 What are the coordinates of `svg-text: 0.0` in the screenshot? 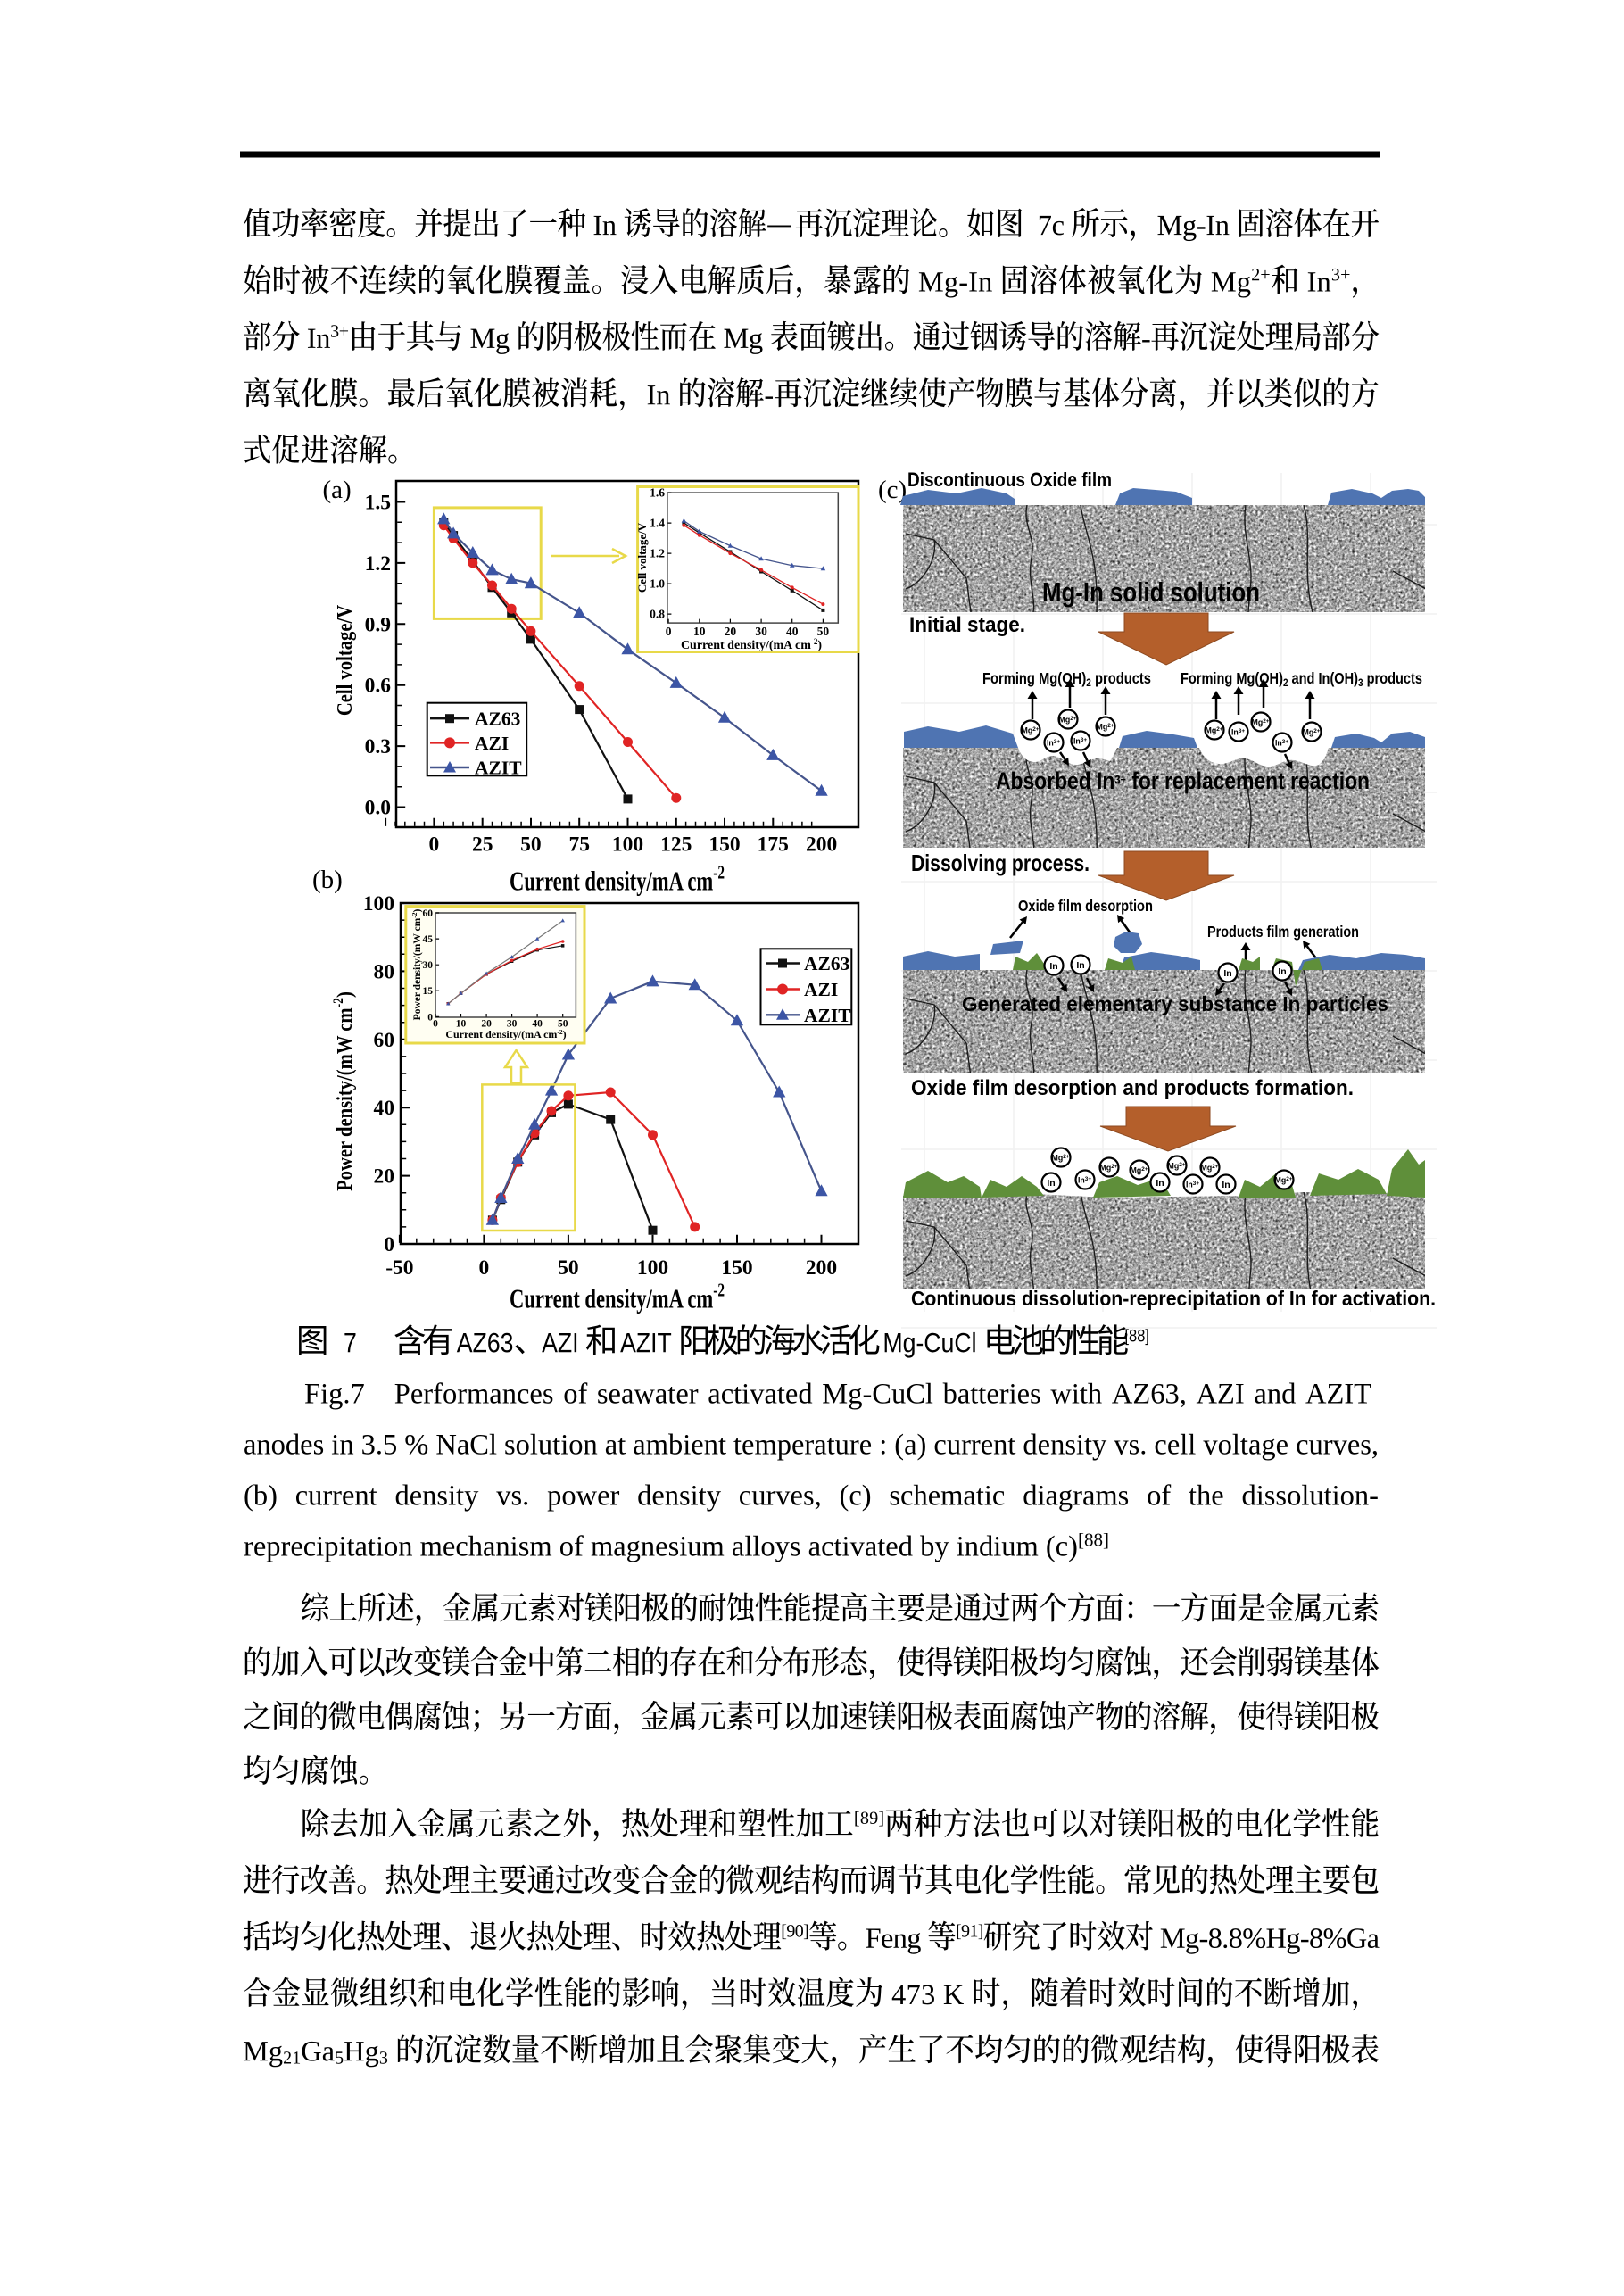 It's located at (378, 808).